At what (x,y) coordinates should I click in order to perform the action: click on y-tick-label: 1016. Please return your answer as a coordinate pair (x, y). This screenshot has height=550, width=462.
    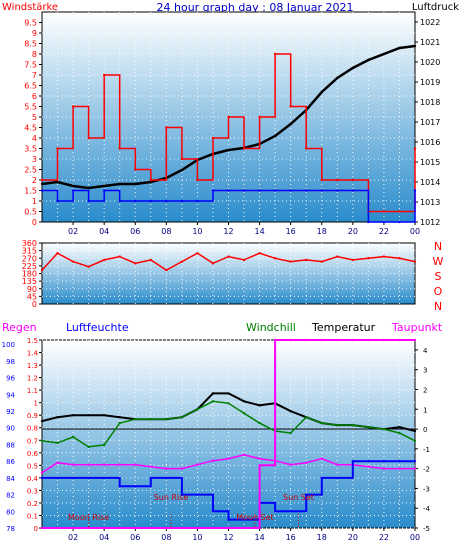
    Looking at the image, I should click on (430, 142).